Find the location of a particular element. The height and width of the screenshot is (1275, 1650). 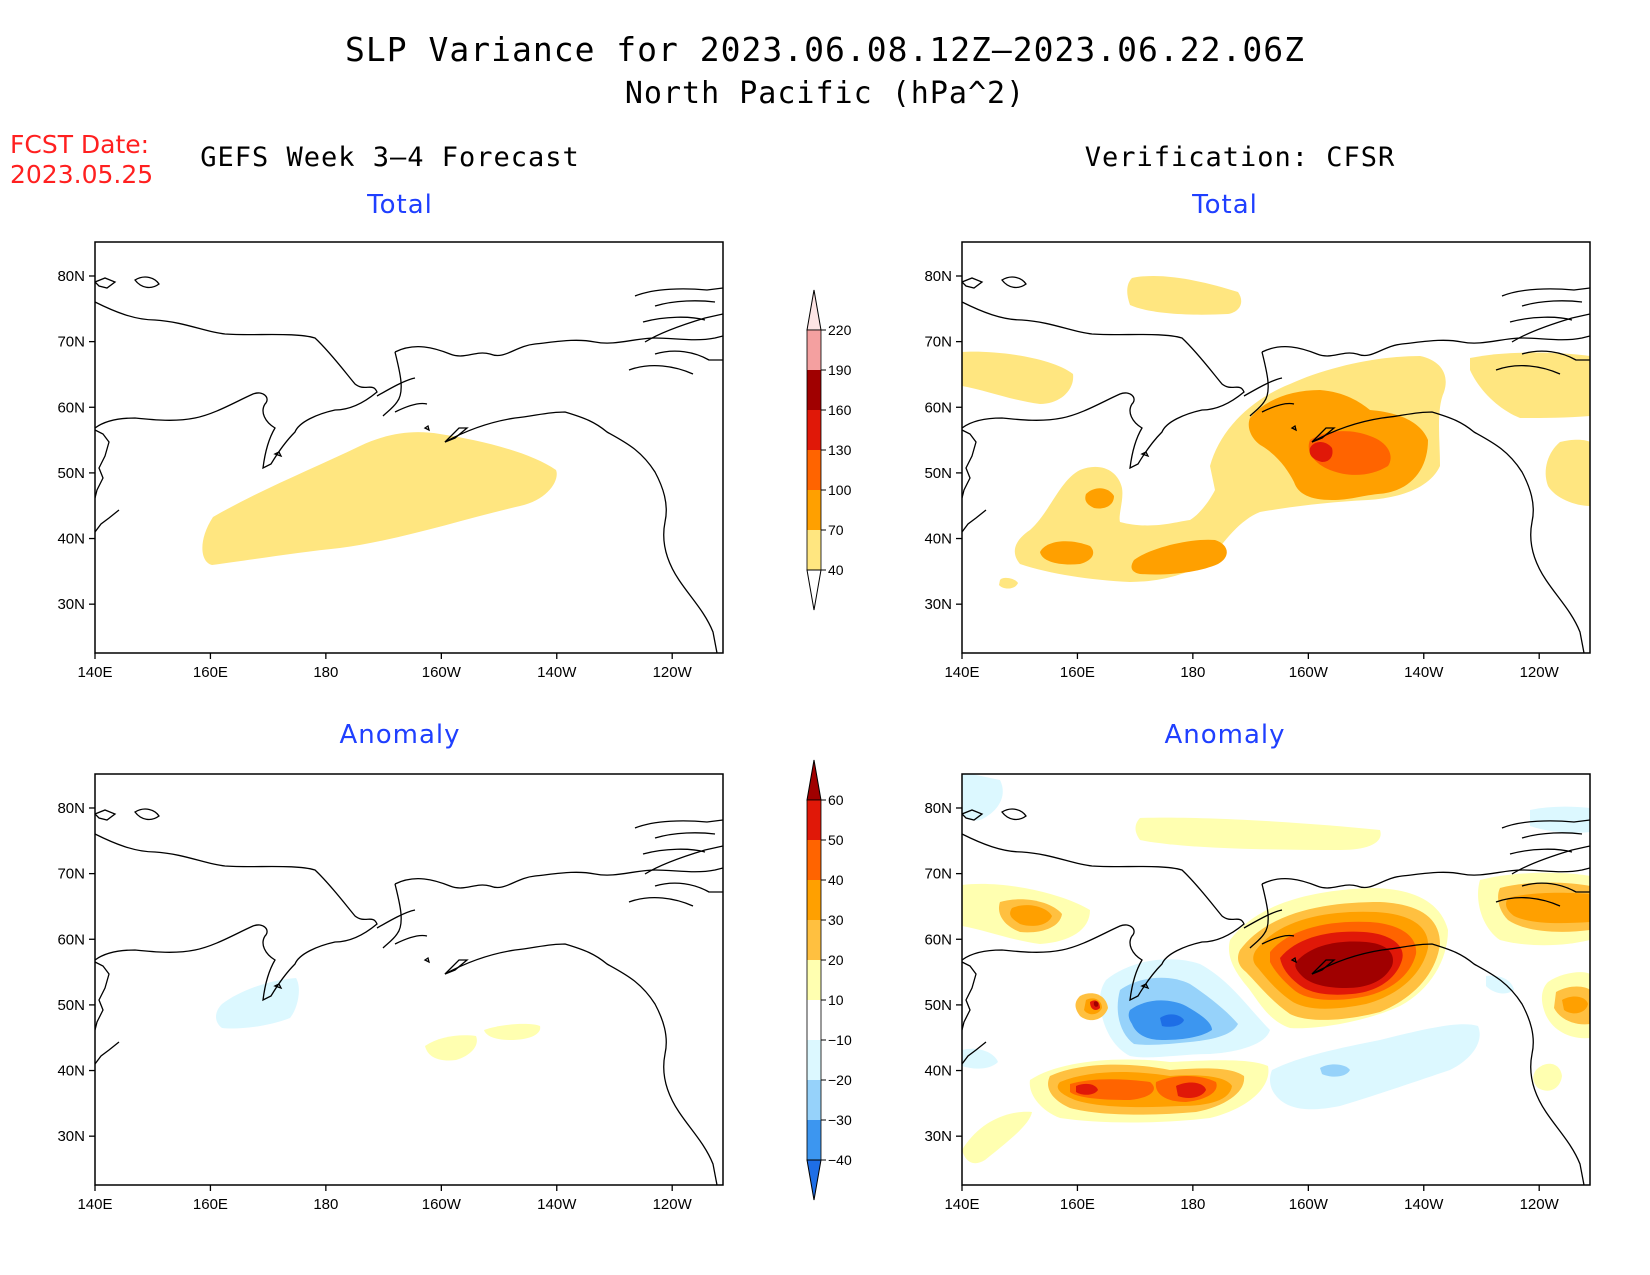

lon-tick-label: 140E is located at coordinates (94, 1204).